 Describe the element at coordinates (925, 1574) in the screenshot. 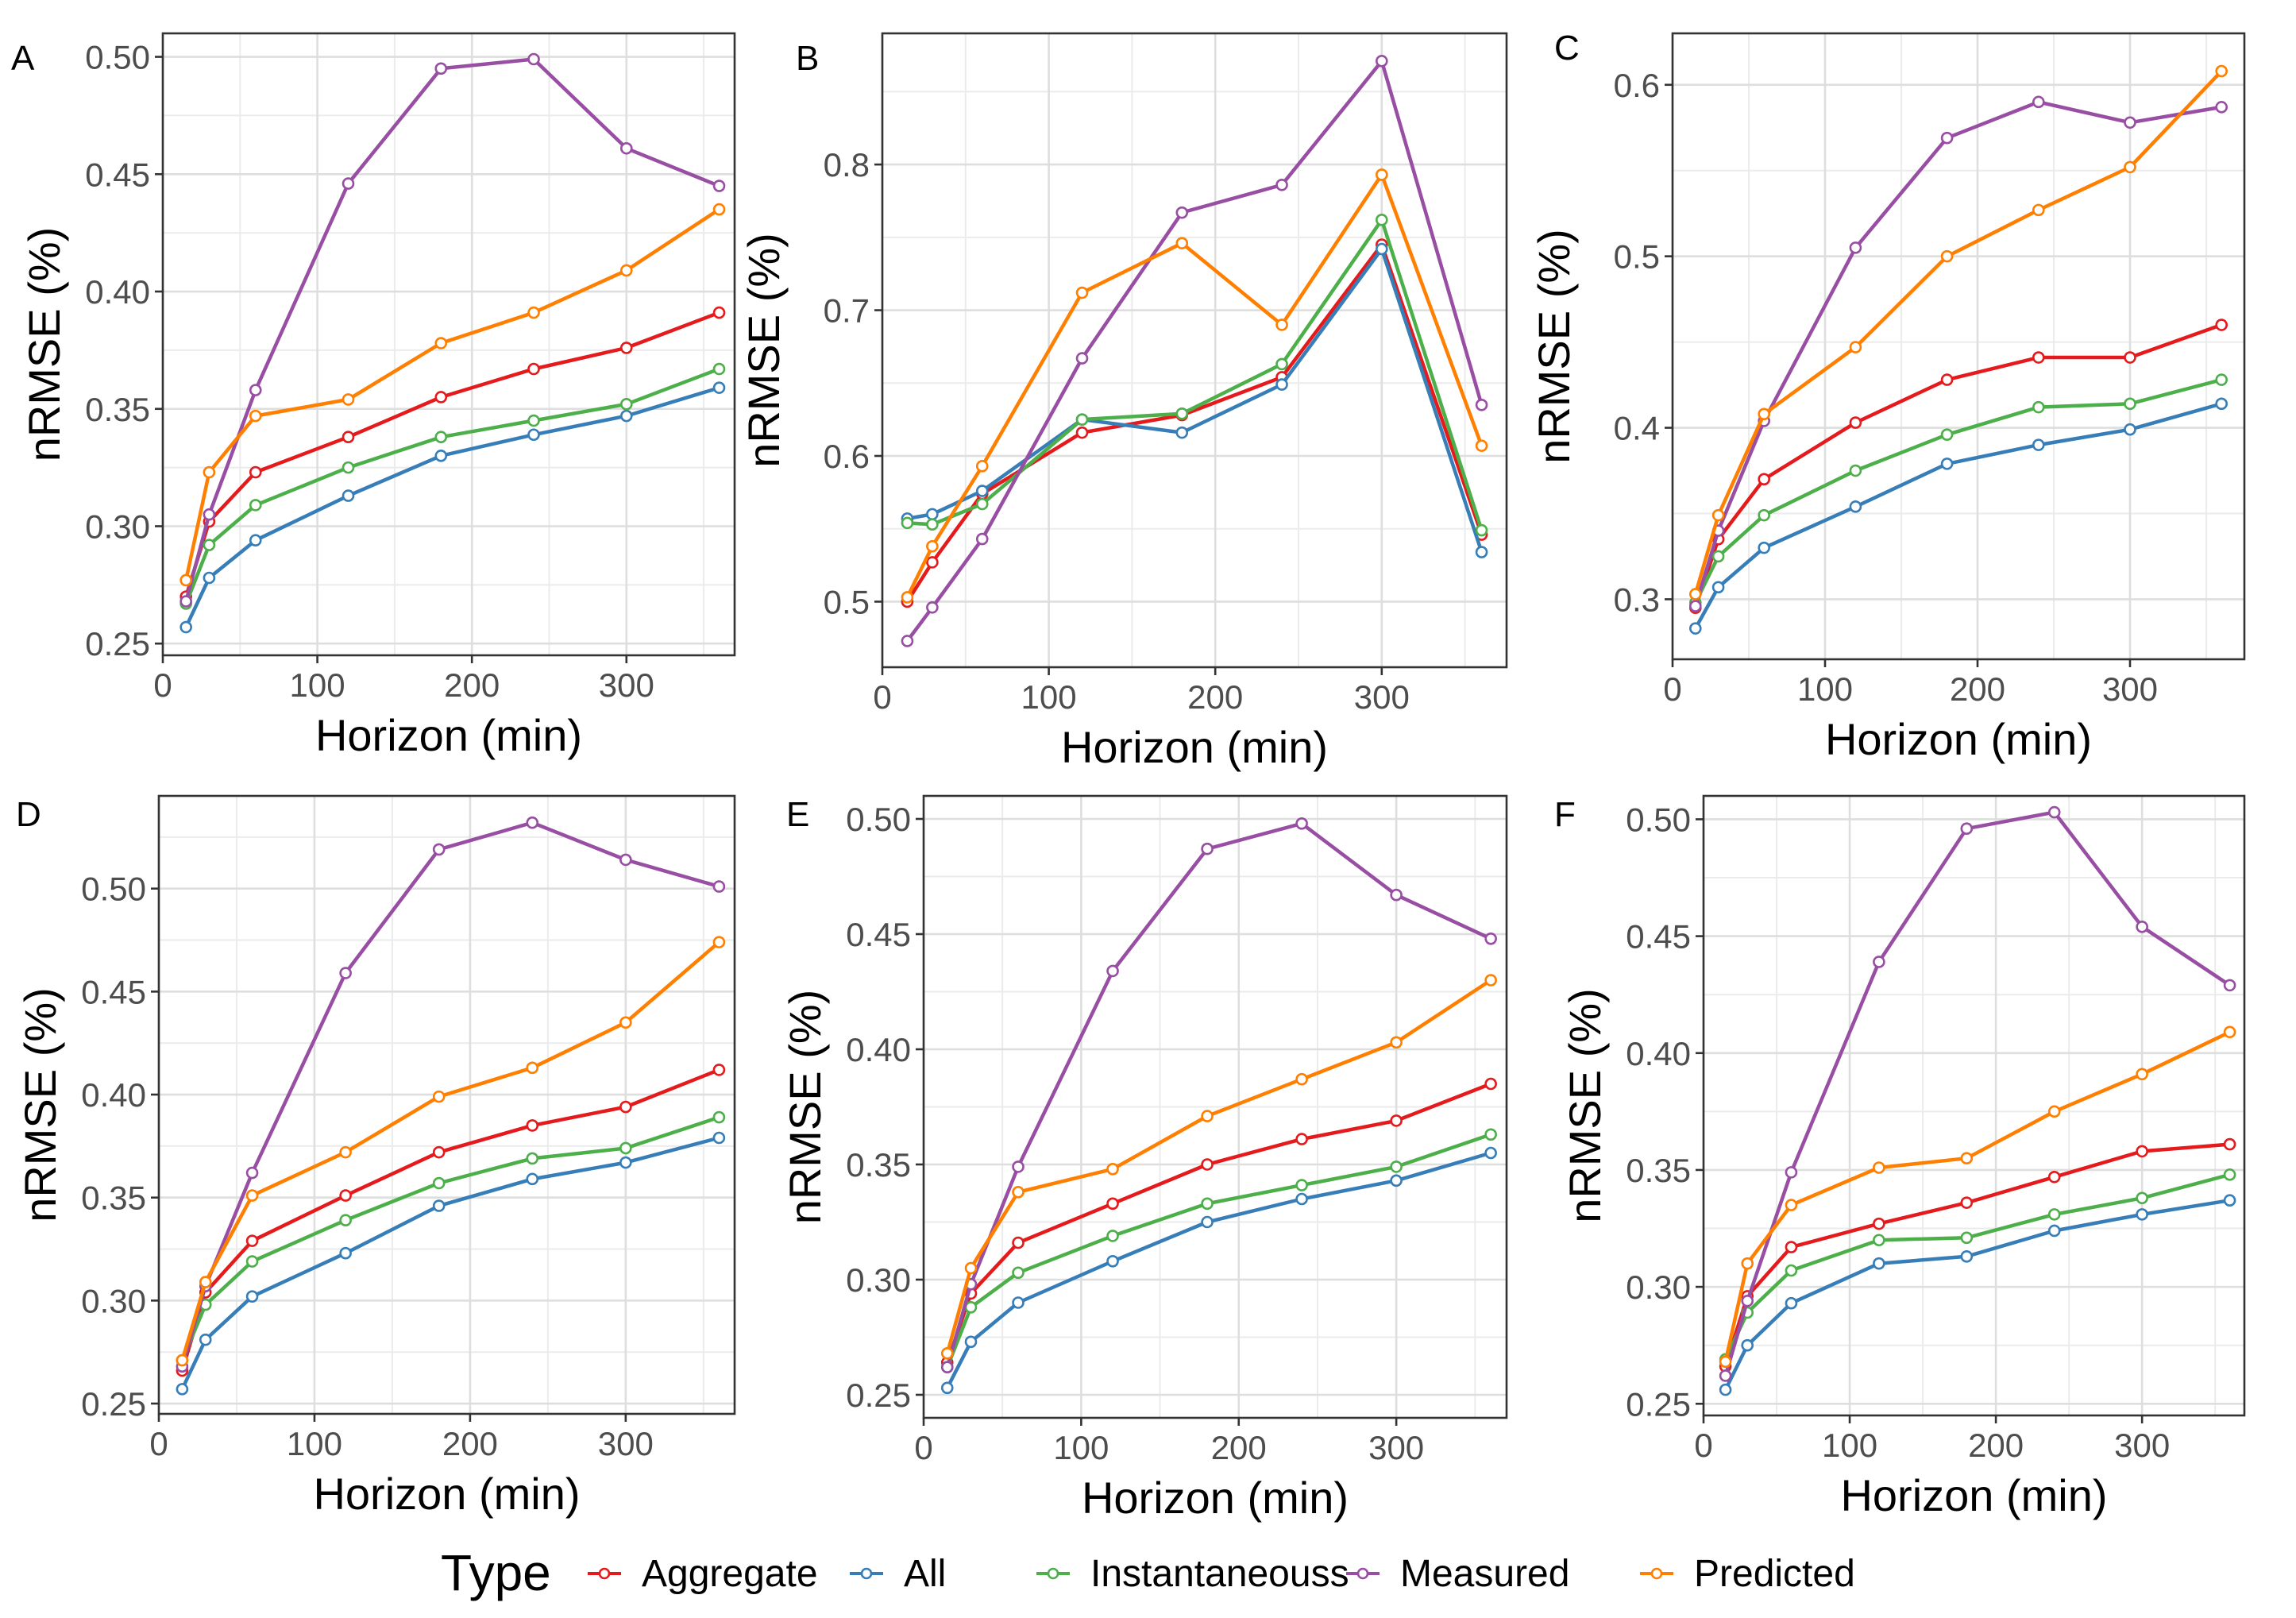

I see `legend-label: All` at that location.